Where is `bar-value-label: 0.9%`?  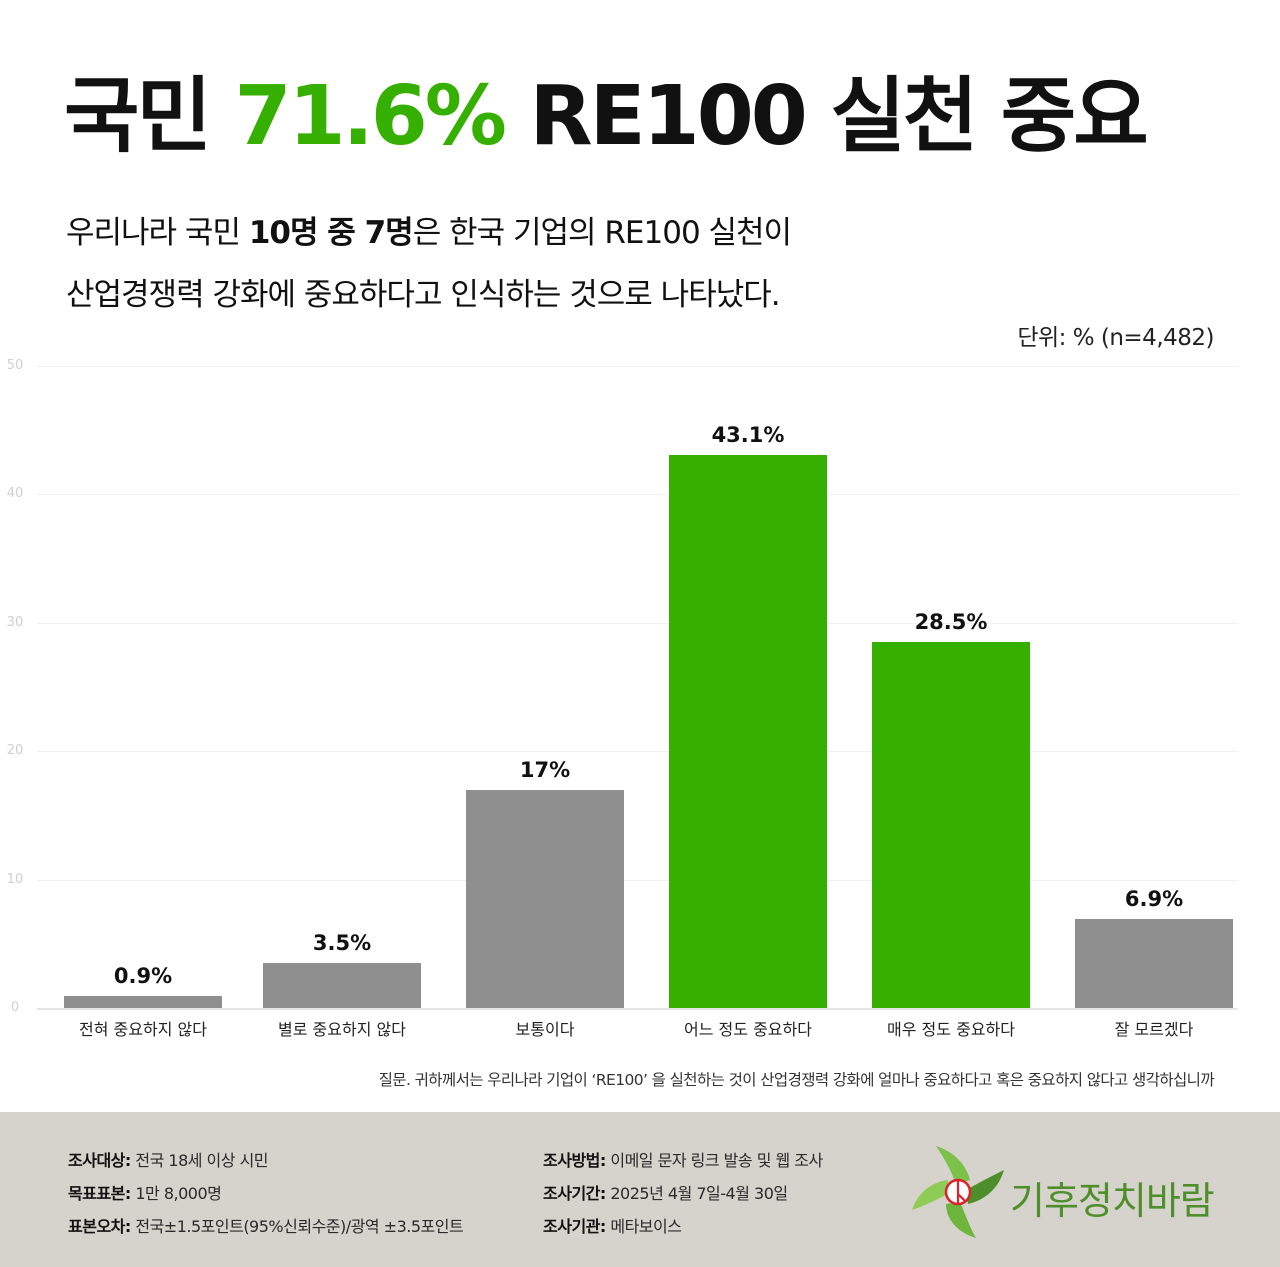
bar-value-label: 0.9% is located at coordinates (143, 976).